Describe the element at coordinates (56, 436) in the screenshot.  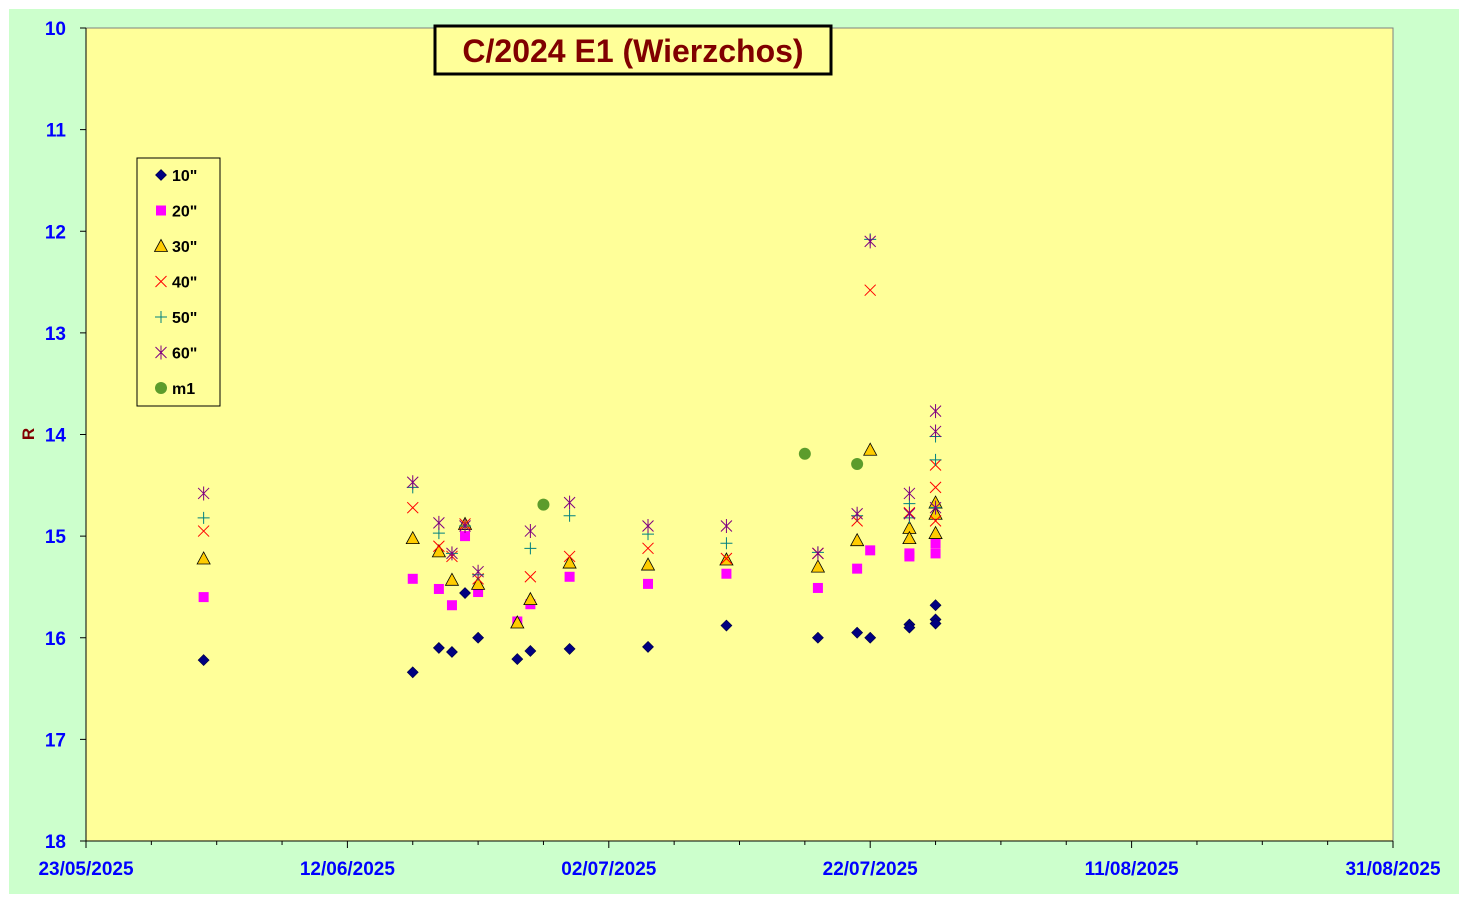
I see `y-tick-label: 14` at that location.